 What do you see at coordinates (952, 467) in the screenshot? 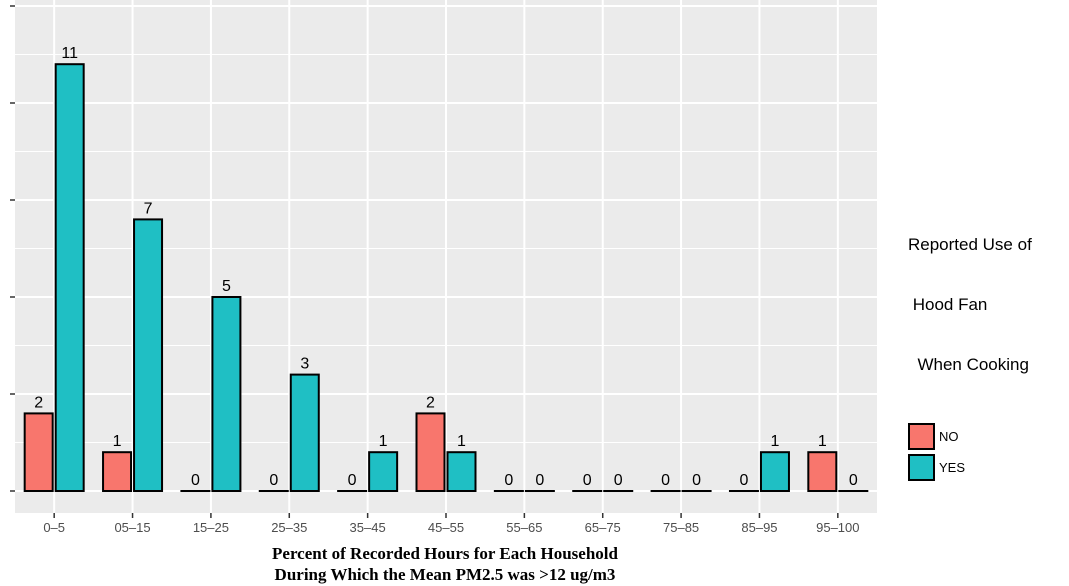
I see `legend-label-yes: YES` at bounding box center [952, 467].